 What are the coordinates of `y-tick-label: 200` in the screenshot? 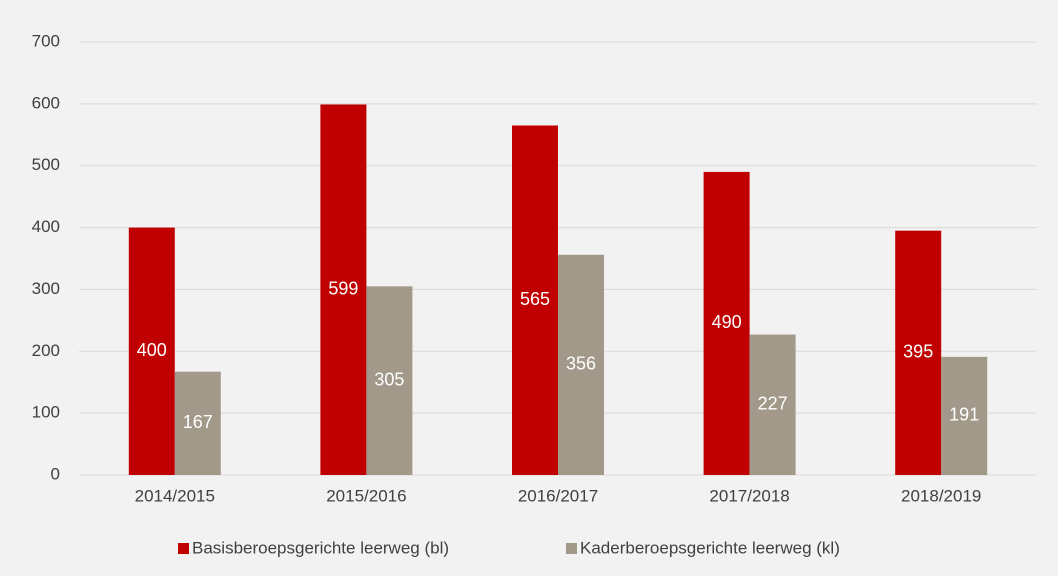 It's located at (46, 350).